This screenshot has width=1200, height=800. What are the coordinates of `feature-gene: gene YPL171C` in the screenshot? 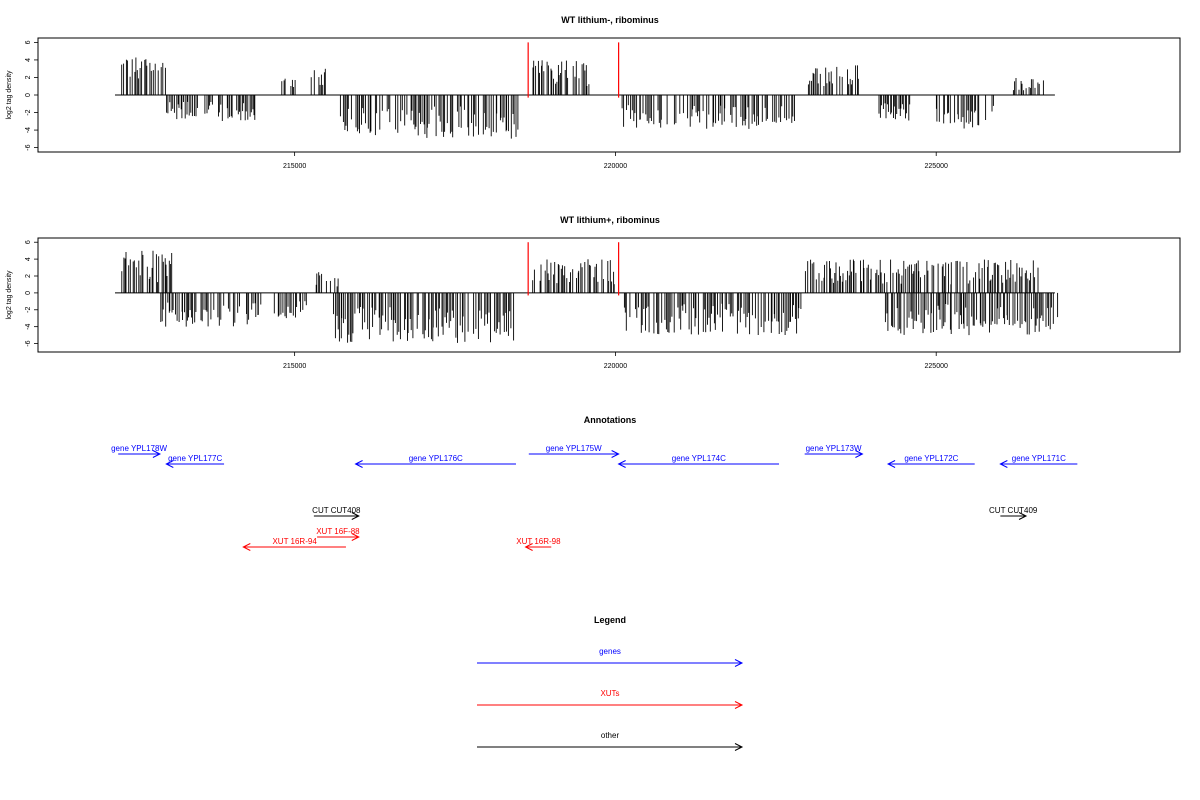 It's located at (1038, 461).